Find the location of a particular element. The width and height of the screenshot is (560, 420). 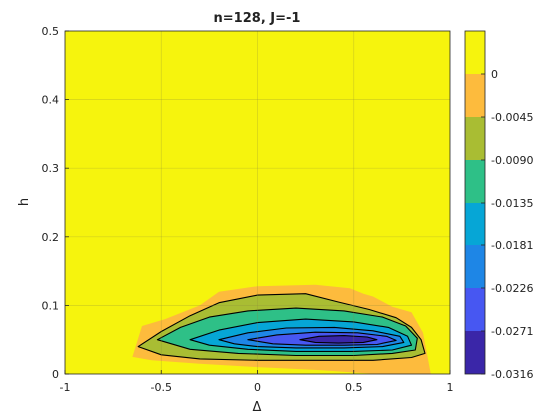

colorbar-tick-label: -0.0226 is located at coordinates (512, 288).